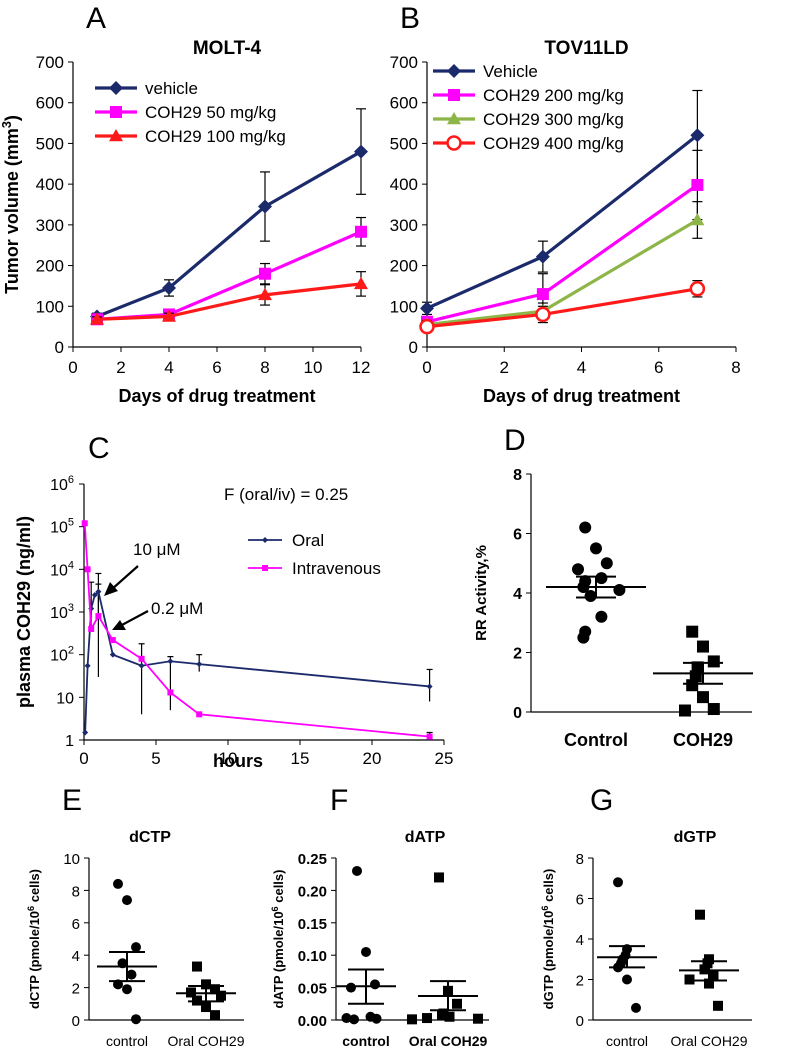 This screenshot has width=785, height=1050. What do you see at coordinates (339, 800) in the screenshot?
I see `panel-letter-f: F` at bounding box center [339, 800].